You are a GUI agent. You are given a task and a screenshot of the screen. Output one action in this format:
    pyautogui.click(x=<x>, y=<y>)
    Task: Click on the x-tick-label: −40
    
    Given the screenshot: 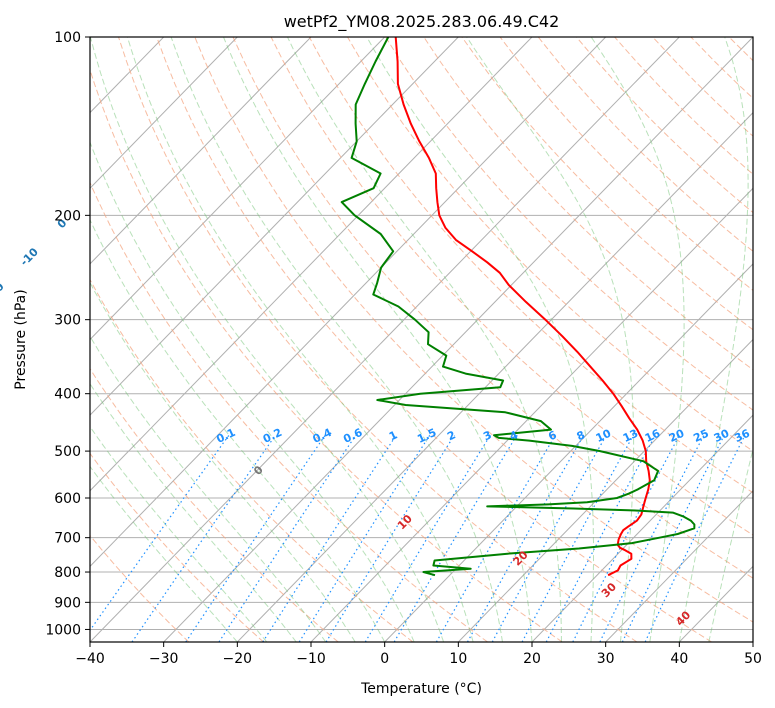 What is the action you would take?
    pyautogui.click(x=90, y=659)
    